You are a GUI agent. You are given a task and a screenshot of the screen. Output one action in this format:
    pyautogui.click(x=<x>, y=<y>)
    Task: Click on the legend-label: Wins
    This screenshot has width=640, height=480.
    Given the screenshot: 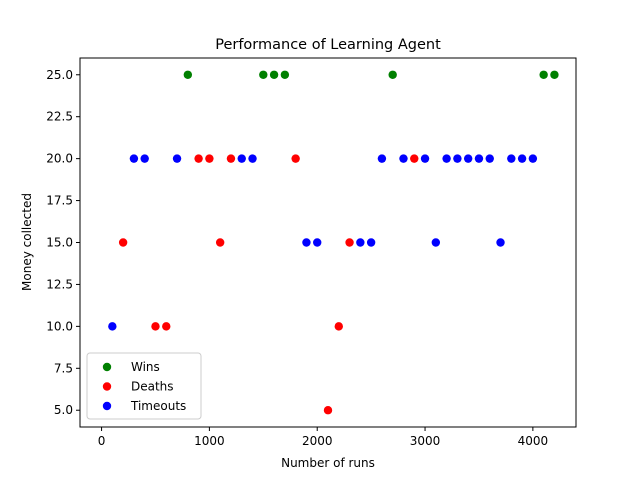 What is the action you would take?
    pyautogui.click(x=145, y=367)
    